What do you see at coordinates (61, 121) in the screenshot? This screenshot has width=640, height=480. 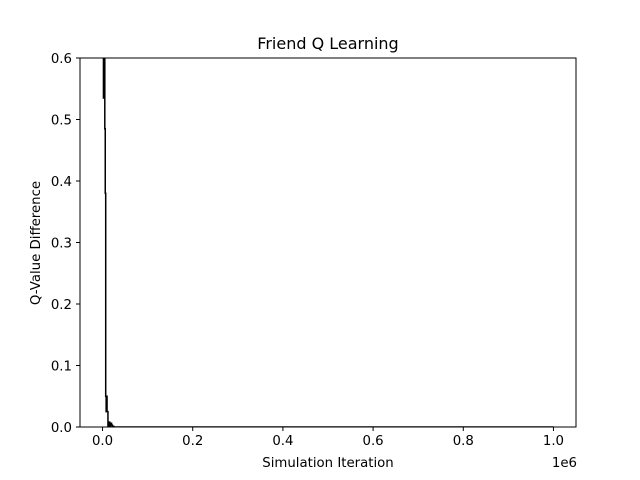 I see `y-tick-label: 0.5` at bounding box center [61, 121].